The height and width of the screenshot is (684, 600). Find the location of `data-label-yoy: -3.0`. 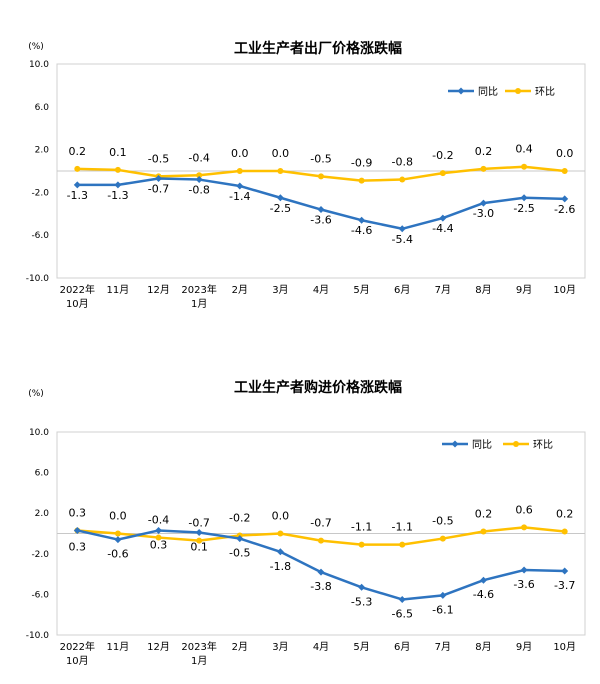

data-label-yoy: -3.0 is located at coordinates (483, 213).